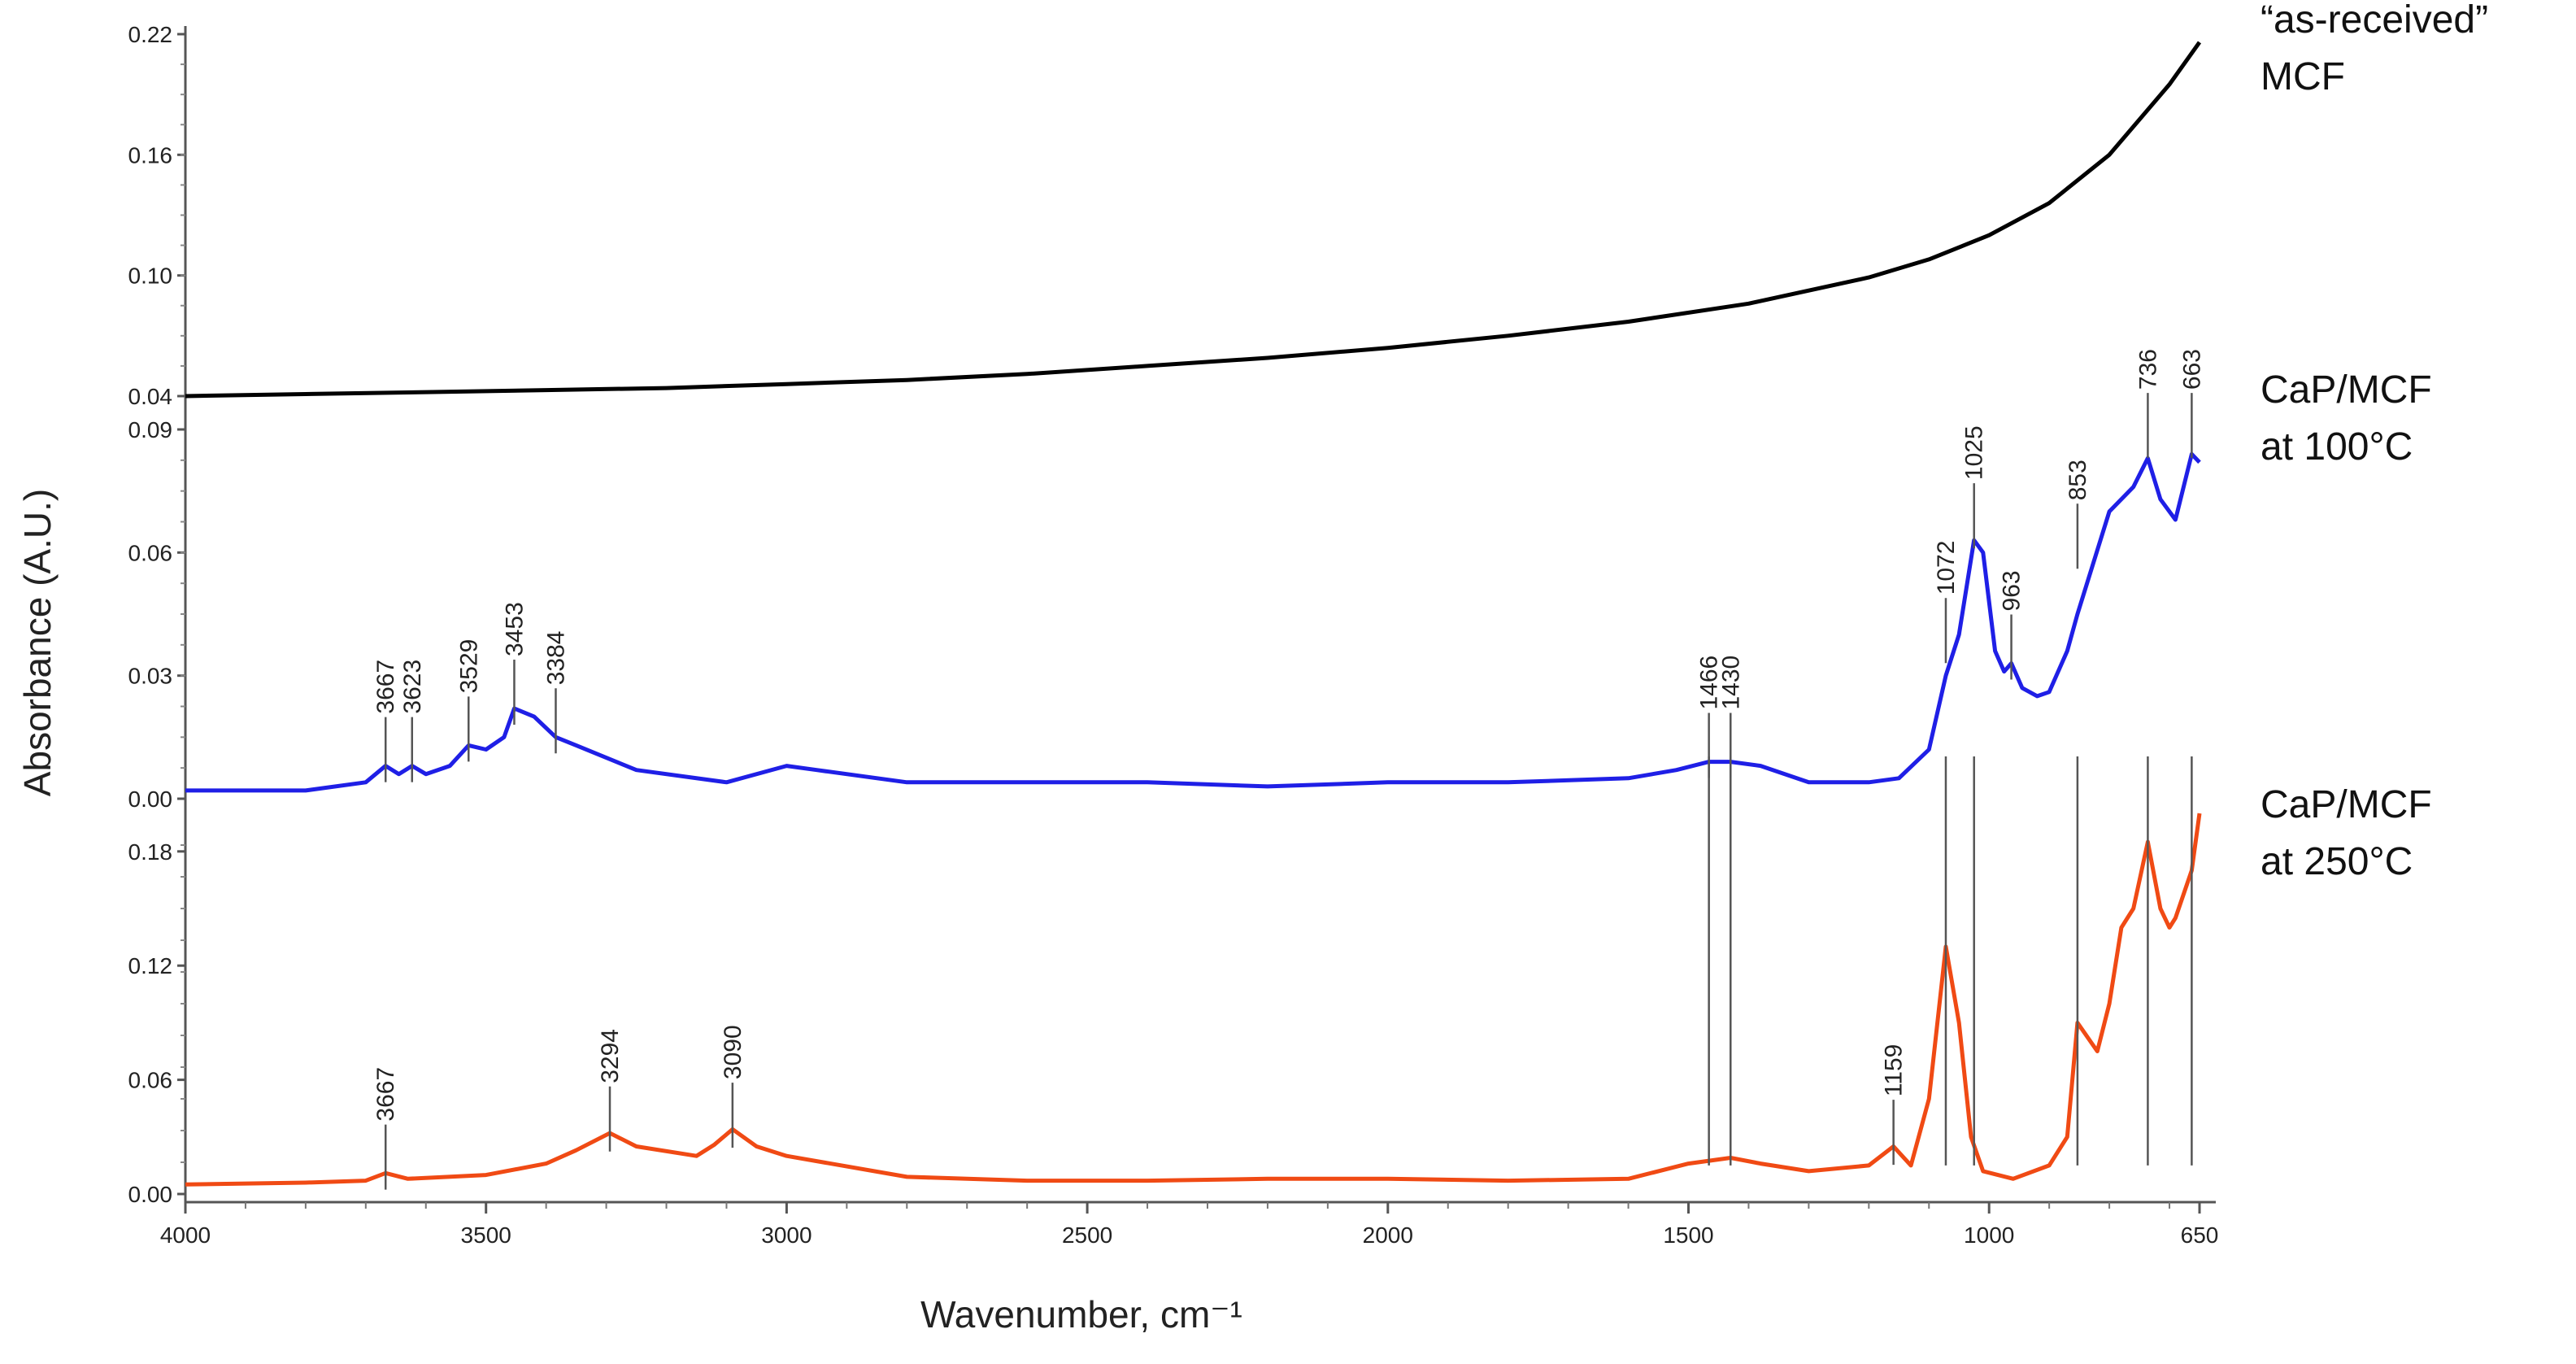  I want to click on y-tick-label: 0.18, so click(151, 852).